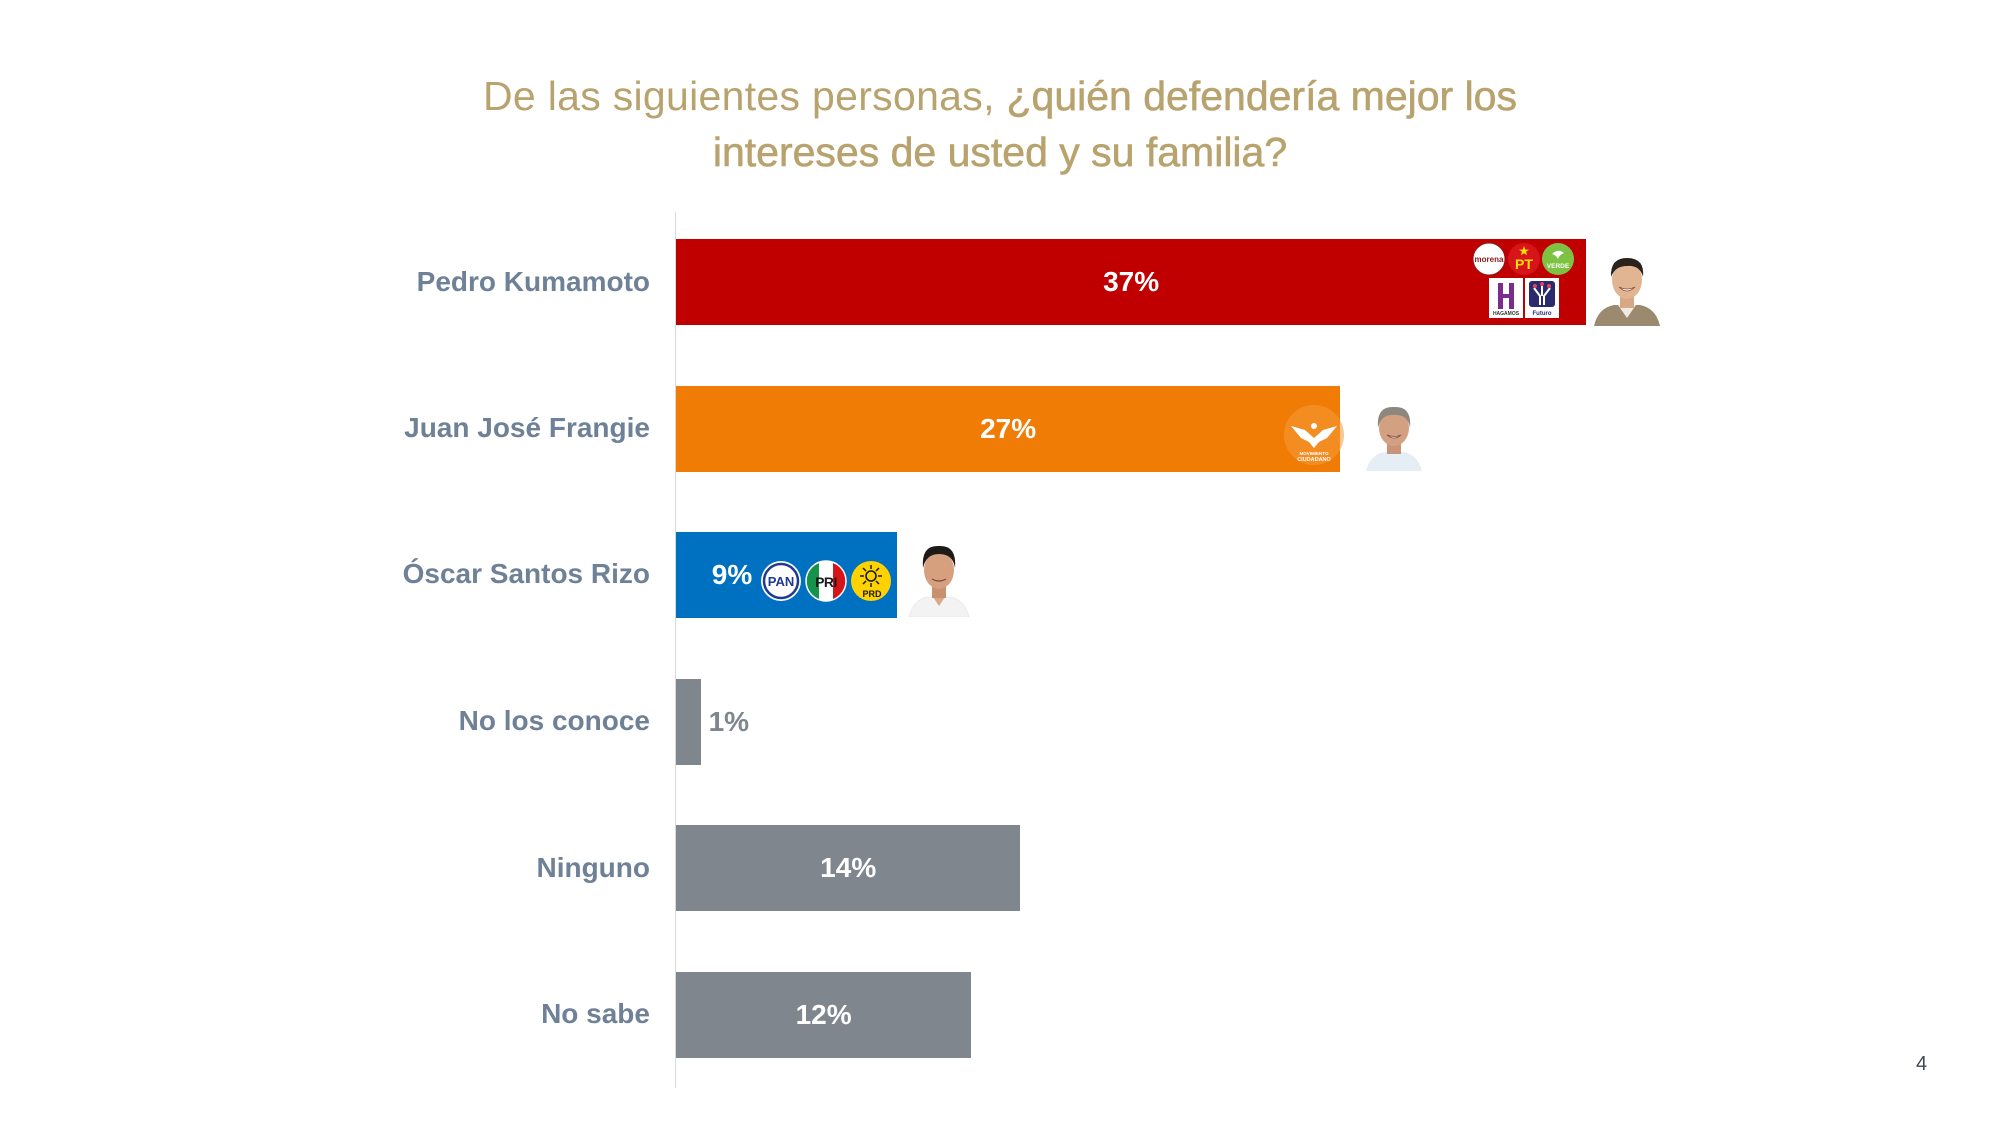 The image size is (2000, 1125). I want to click on category-label: Pedro Kumamoto, so click(533, 281).